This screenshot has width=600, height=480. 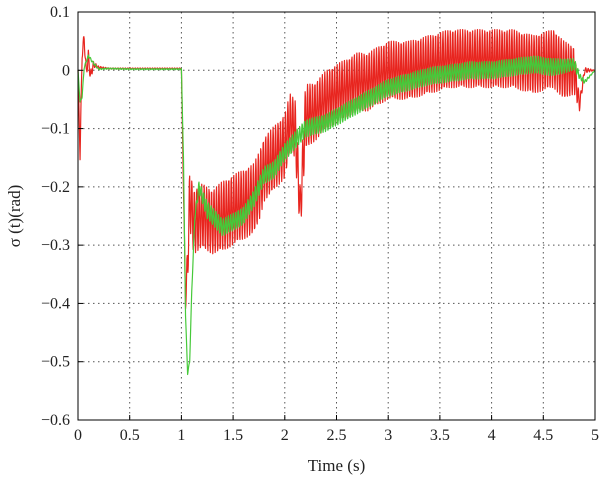 What do you see at coordinates (595, 435) in the screenshot?
I see `x-tick-label: 5` at bounding box center [595, 435].